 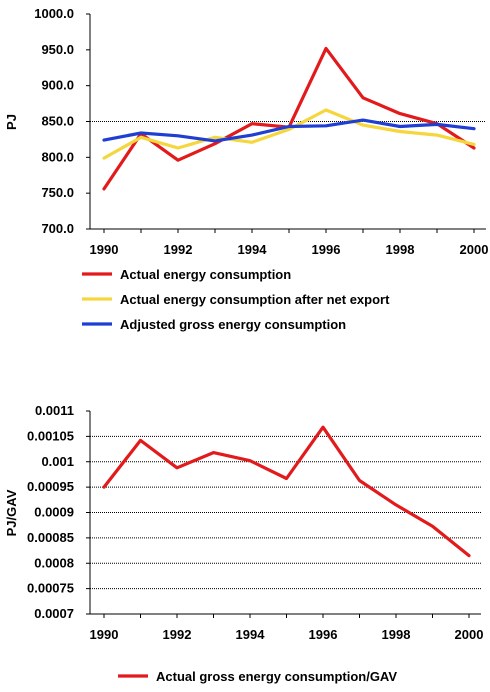 I want to click on y-tick-label: 0.0007, so click(x=54, y=613).